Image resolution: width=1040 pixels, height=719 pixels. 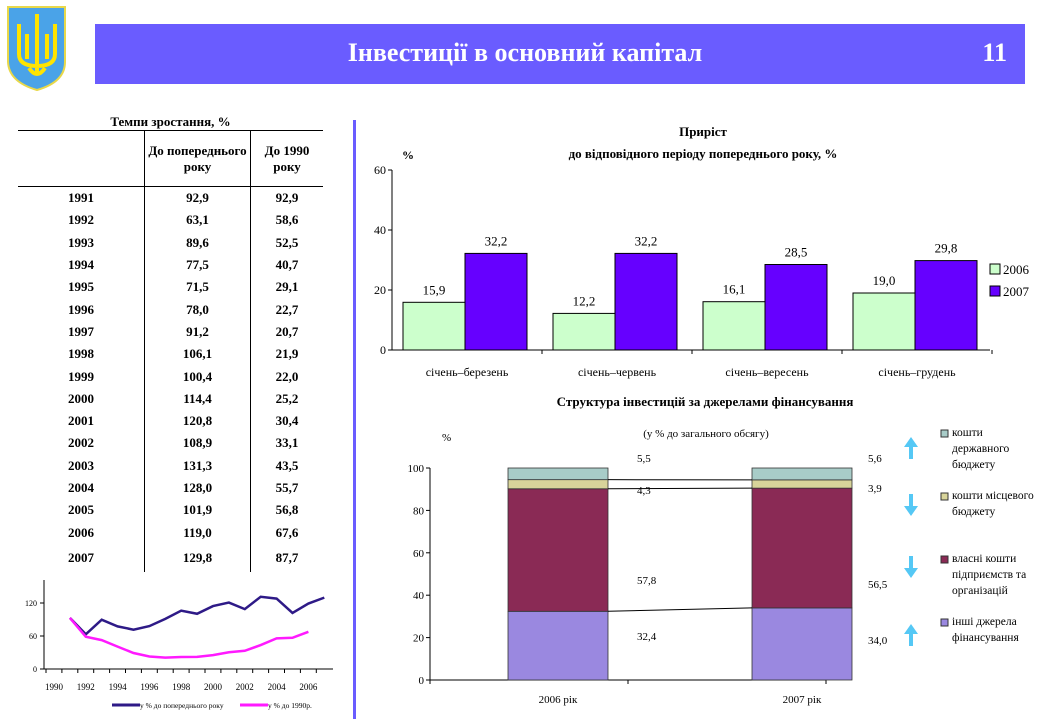 I want to click on data-label: 3,9, so click(x=875, y=489).